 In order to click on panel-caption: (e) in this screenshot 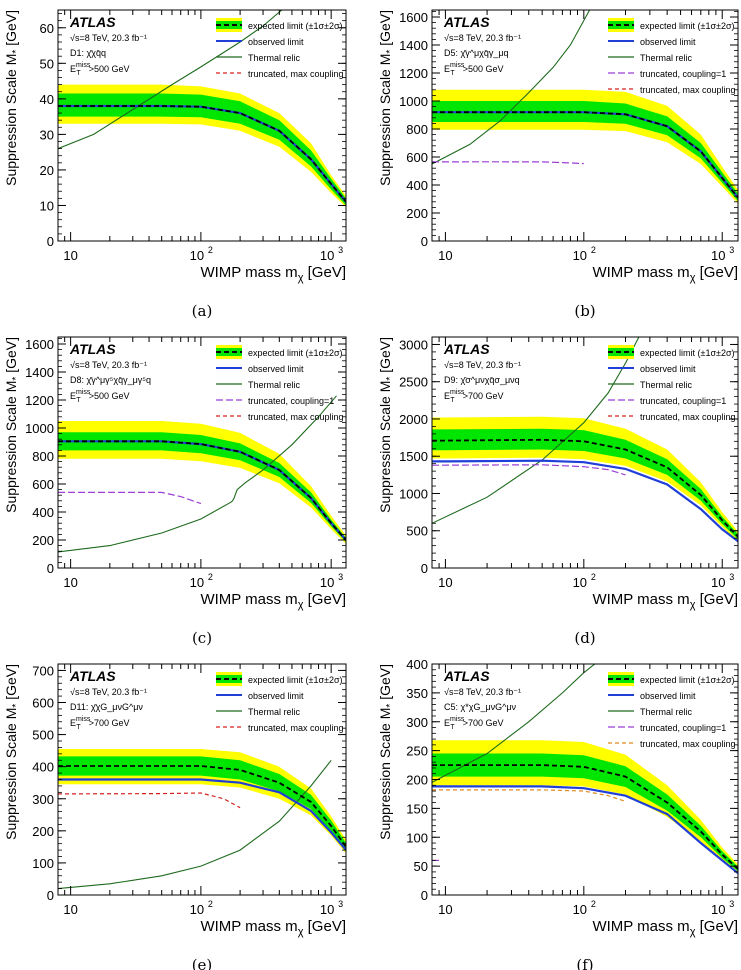, I will do `click(202, 963)`.